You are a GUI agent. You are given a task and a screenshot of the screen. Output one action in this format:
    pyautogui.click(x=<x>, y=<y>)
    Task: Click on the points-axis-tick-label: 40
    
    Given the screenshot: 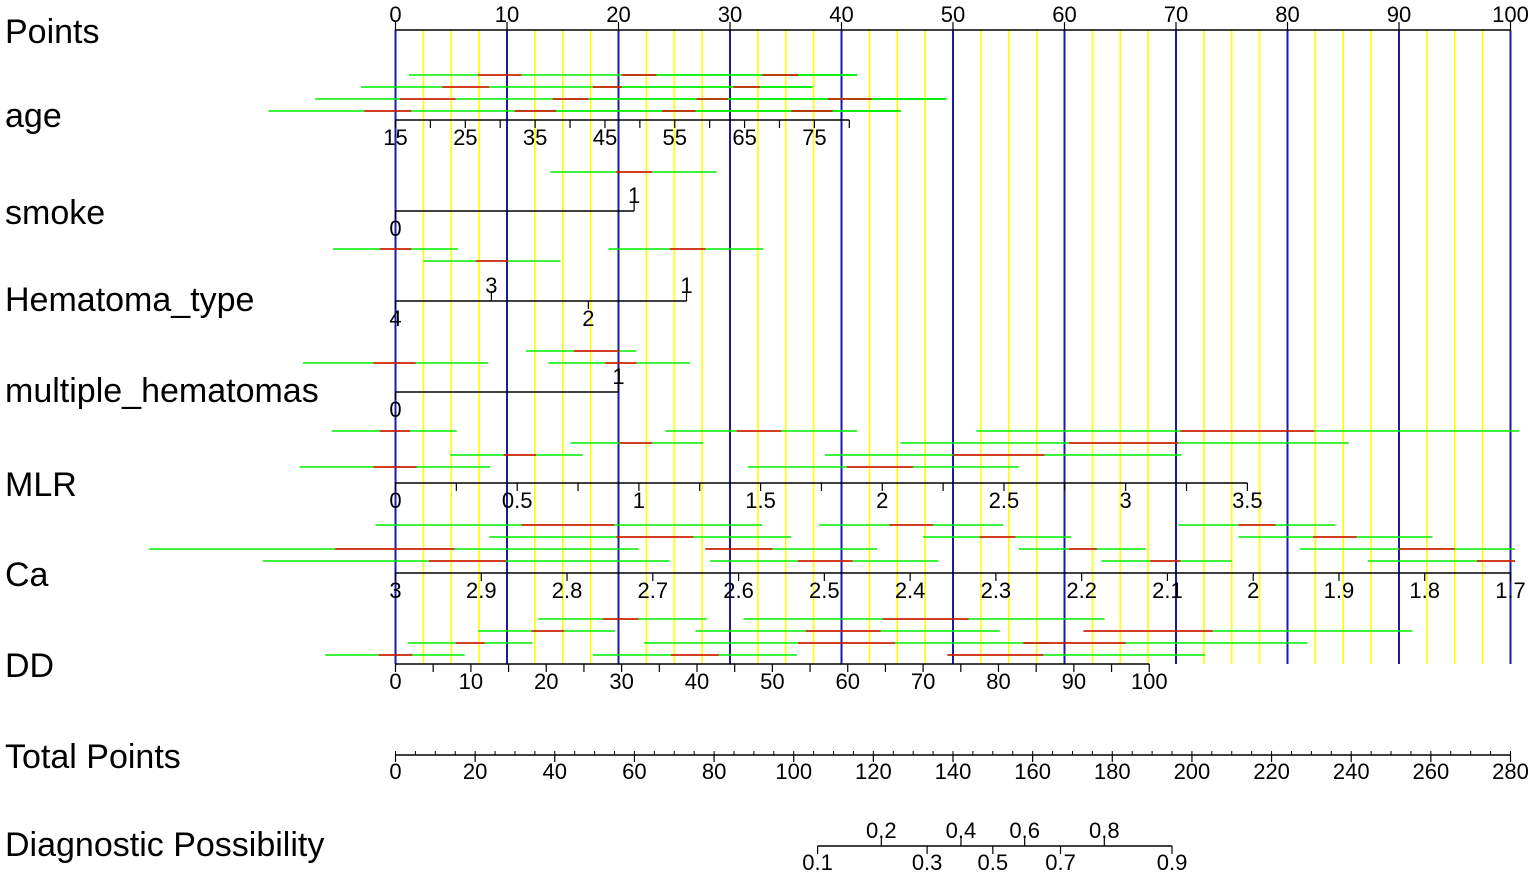 What is the action you would take?
    pyautogui.click(x=841, y=14)
    